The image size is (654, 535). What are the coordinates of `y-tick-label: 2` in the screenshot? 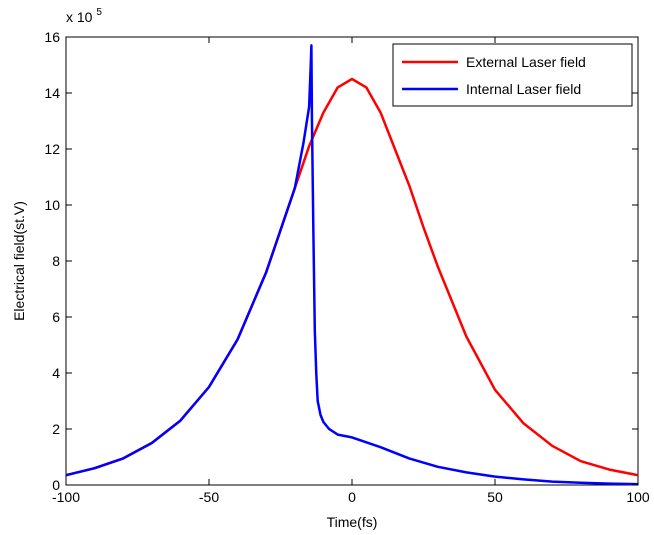 It's located at (56, 429).